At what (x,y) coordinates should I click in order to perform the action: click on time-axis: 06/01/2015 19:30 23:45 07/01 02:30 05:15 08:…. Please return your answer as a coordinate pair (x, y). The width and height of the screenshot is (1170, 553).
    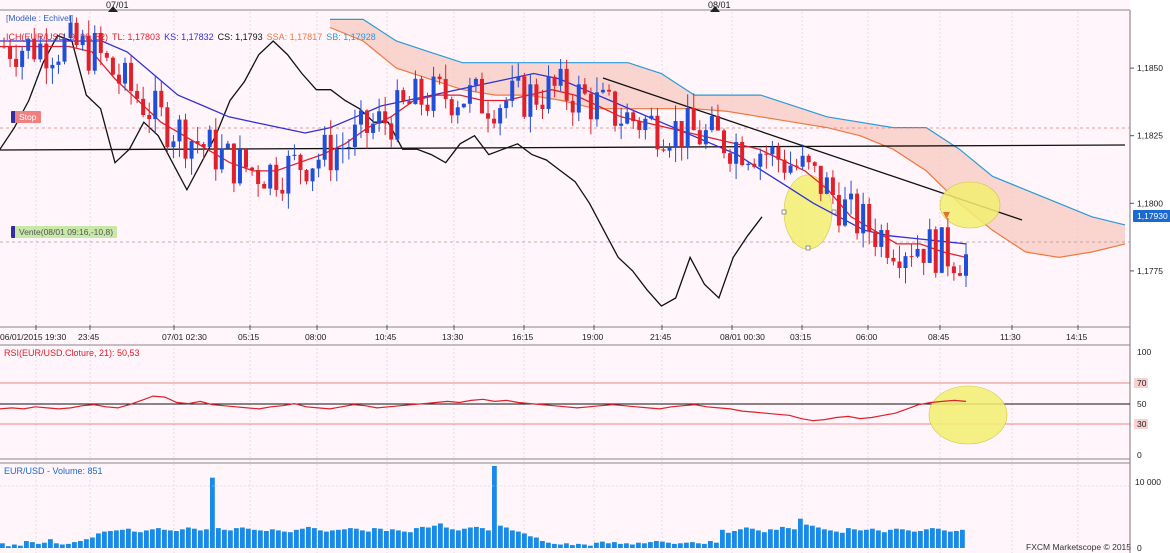
    Looking at the image, I should click on (544, 333).